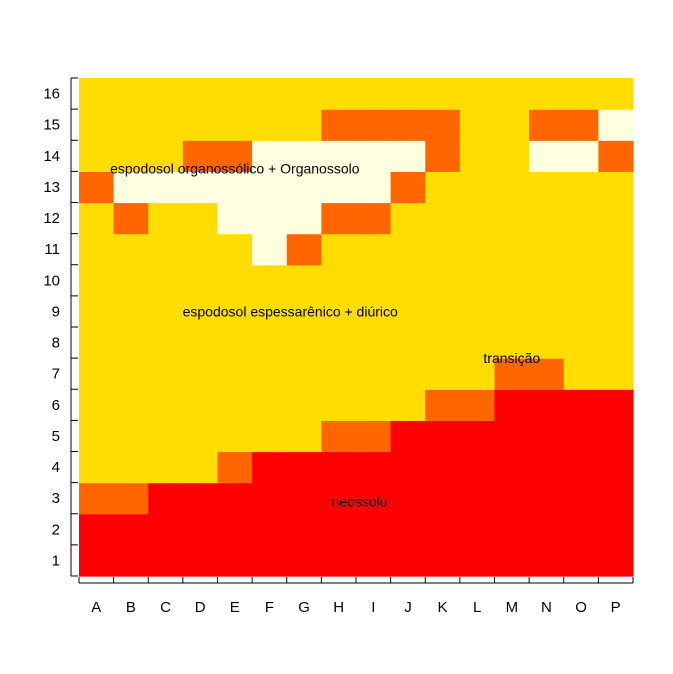 This screenshot has height=674, width=673. I want to click on y-tick-label: 13, so click(51, 187).